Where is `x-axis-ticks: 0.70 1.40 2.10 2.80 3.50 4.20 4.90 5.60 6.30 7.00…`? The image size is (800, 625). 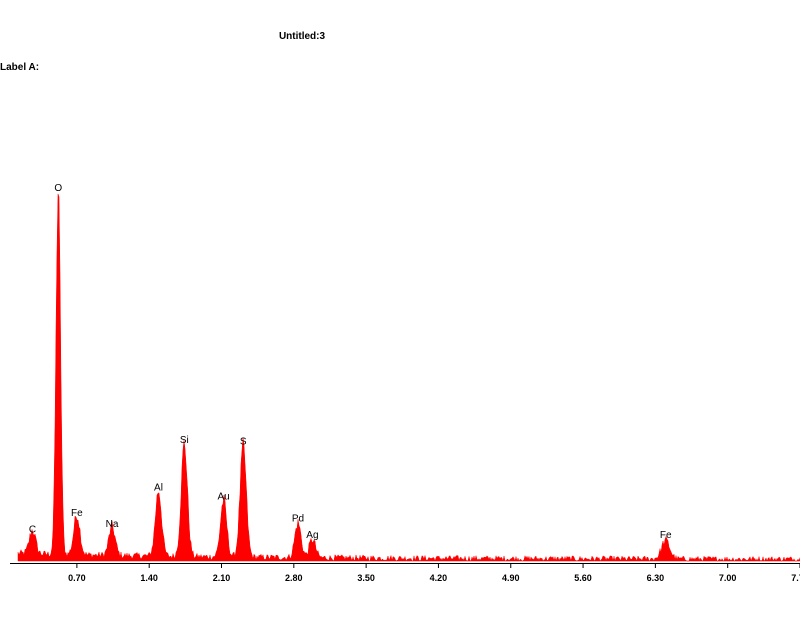 x-axis-ticks: 0.70 1.40 2.10 2.80 3.50 4.20 4.90 5.60 6.30 7.00… is located at coordinates (434, 573).